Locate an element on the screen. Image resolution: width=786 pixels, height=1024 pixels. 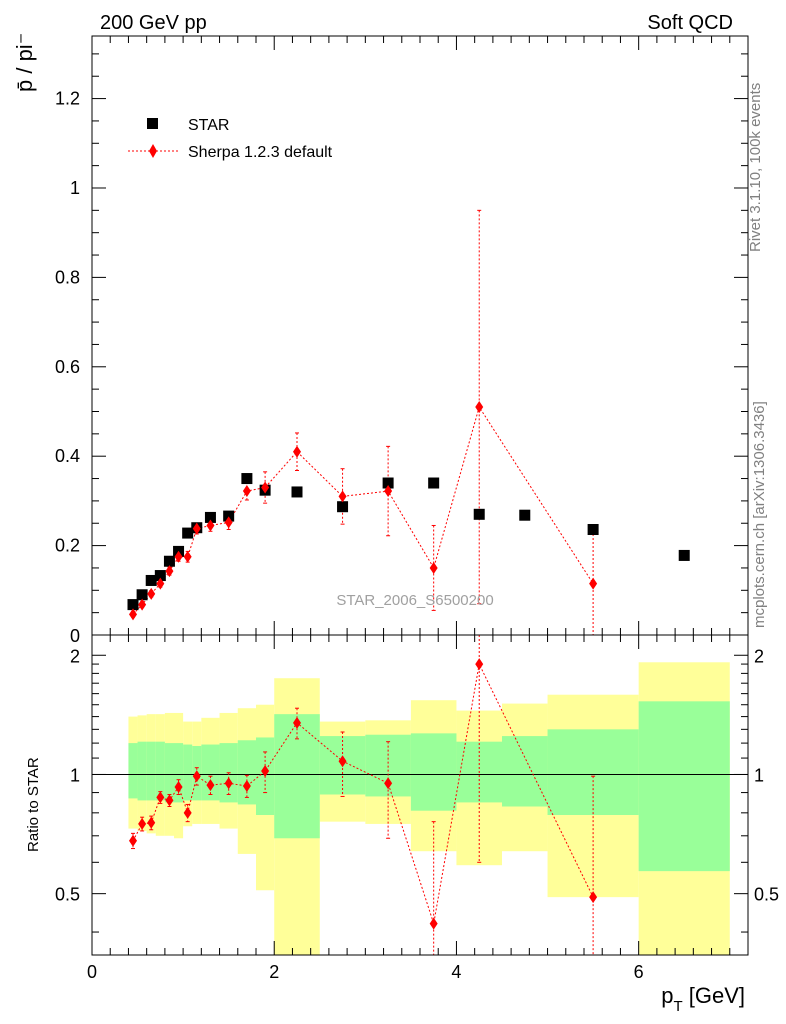
x-tick-label: 0 is located at coordinates (92, 972).